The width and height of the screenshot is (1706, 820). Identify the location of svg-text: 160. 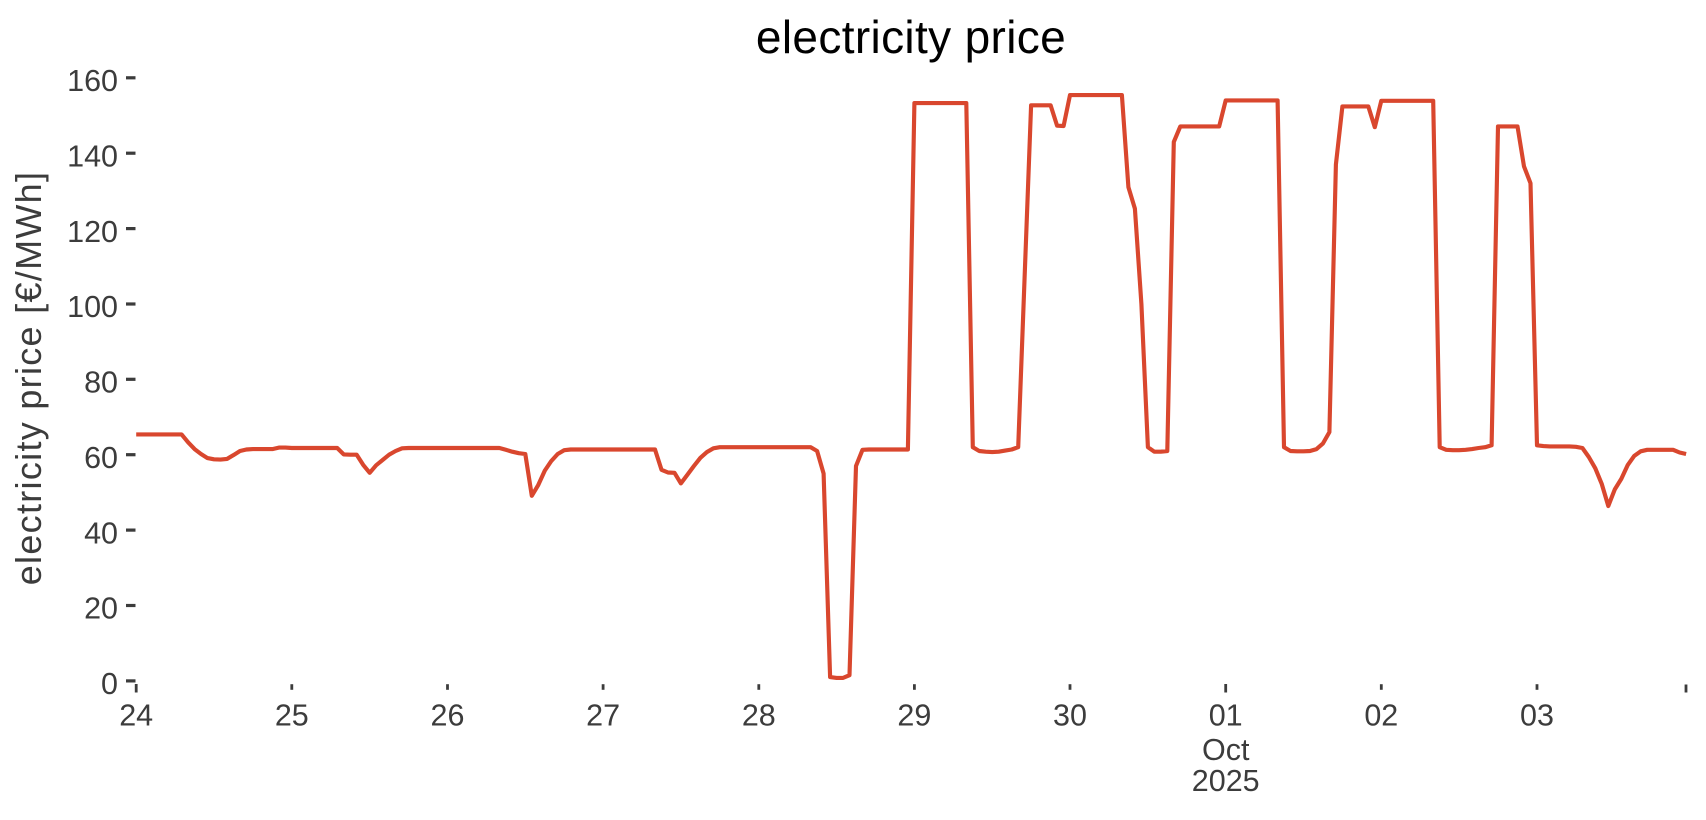
(92, 81).